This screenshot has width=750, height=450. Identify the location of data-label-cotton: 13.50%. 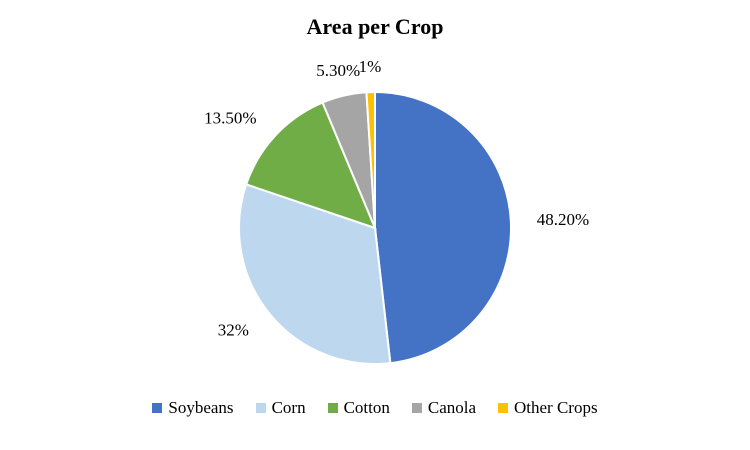
(230, 117).